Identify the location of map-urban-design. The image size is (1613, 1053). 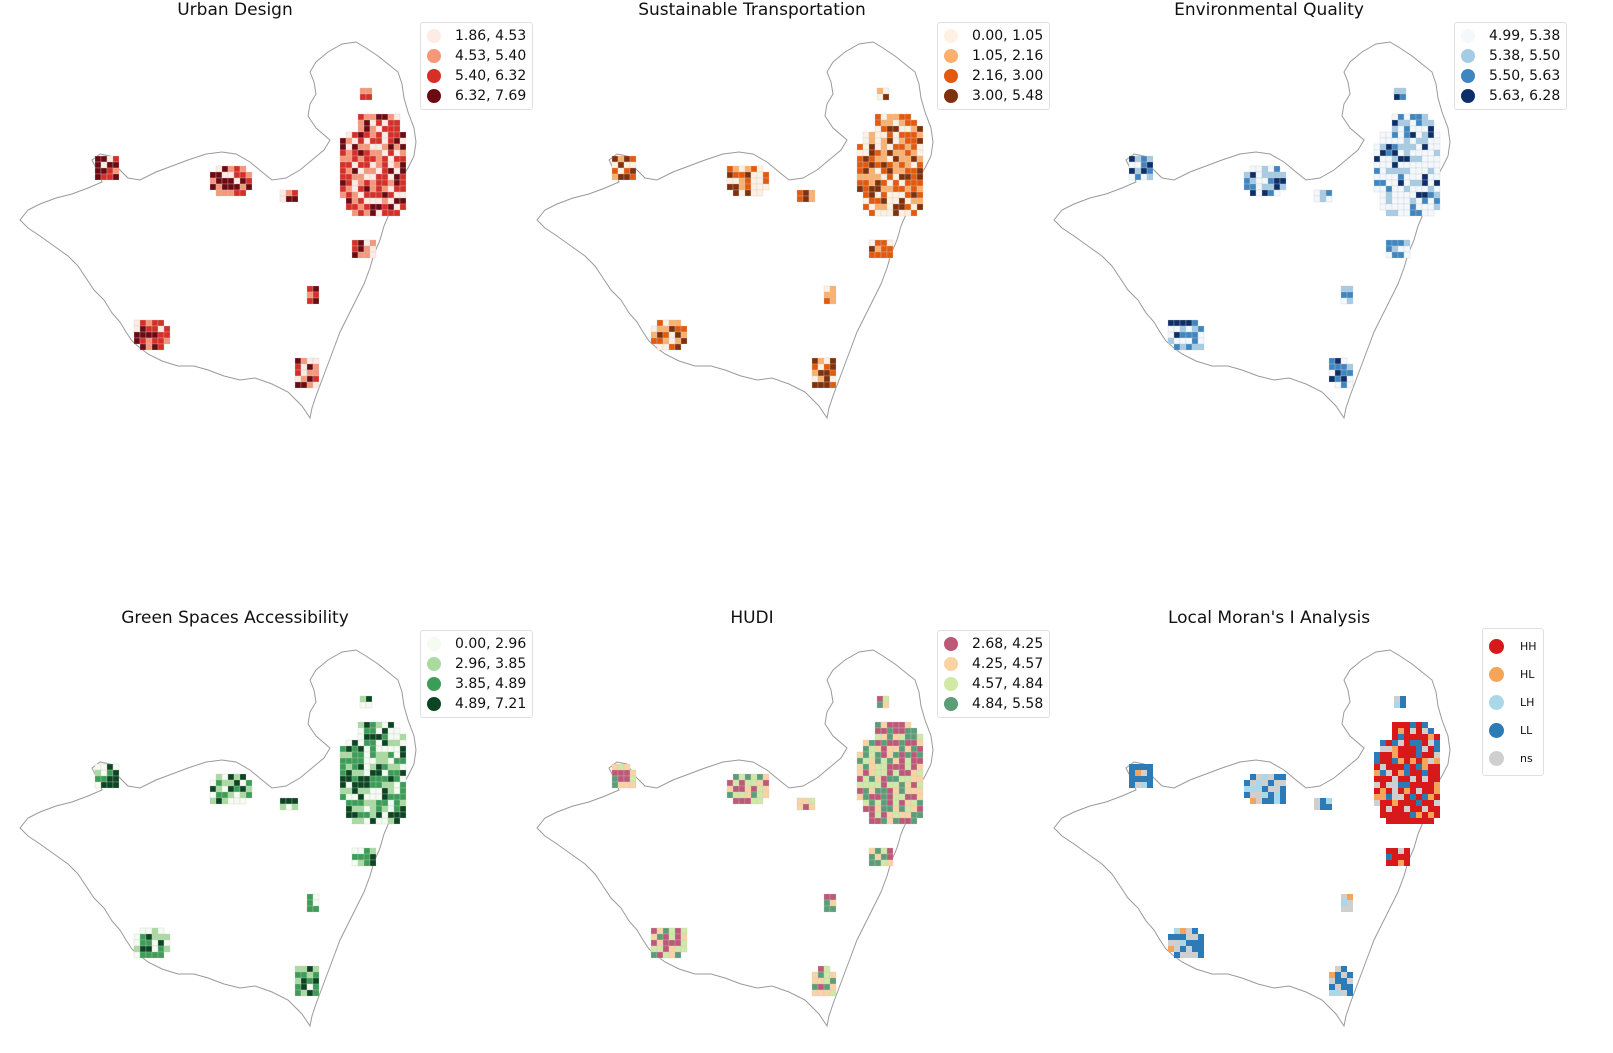
(218, 230).